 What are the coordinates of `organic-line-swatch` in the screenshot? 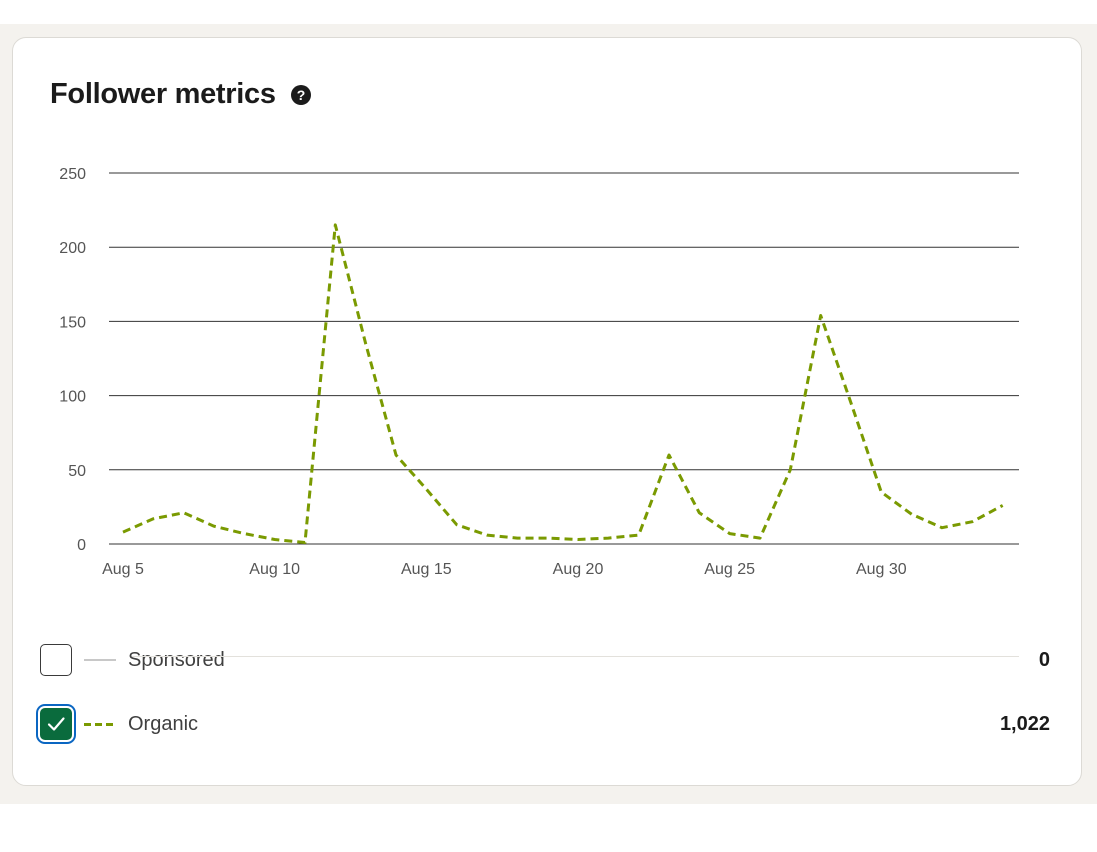 It's located at (100, 724).